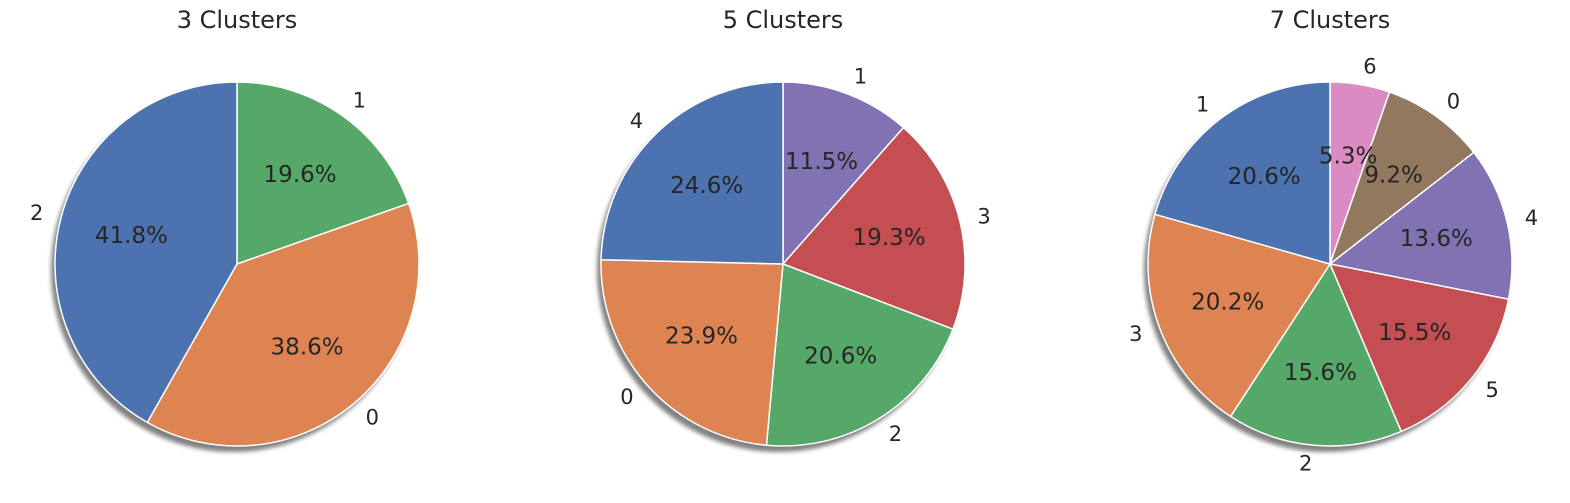 The height and width of the screenshot is (503, 1570). I want to click on slice-category-label: 6, so click(1369, 67).